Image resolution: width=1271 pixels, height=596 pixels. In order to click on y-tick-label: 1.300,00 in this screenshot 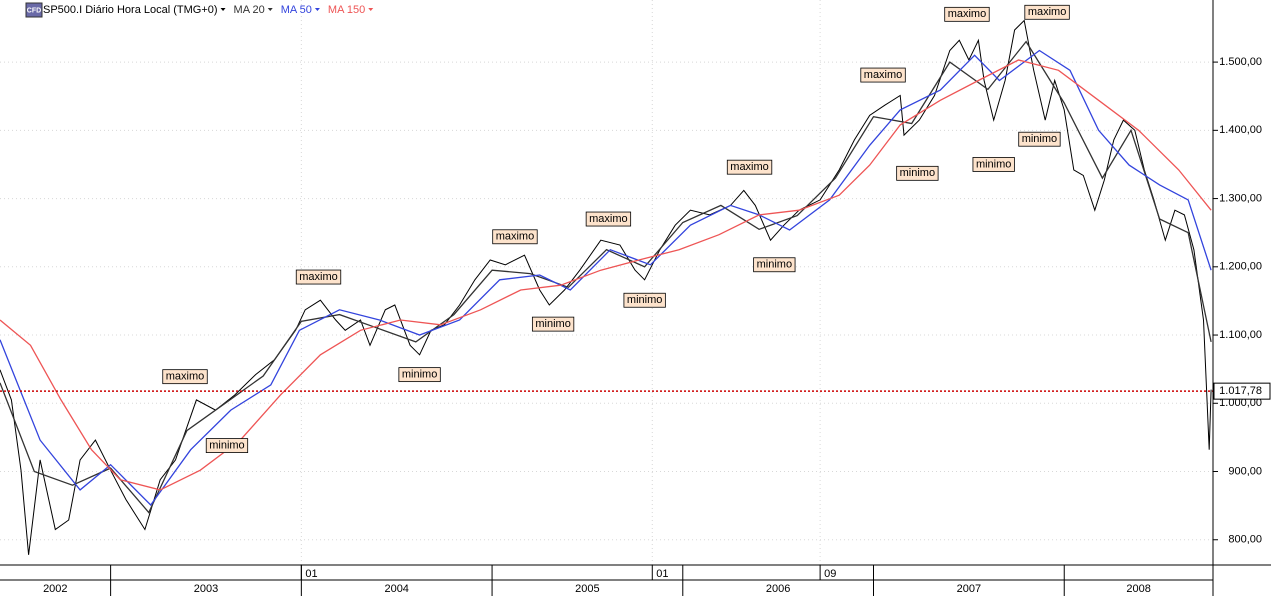, I will do `click(1240, 198)`.